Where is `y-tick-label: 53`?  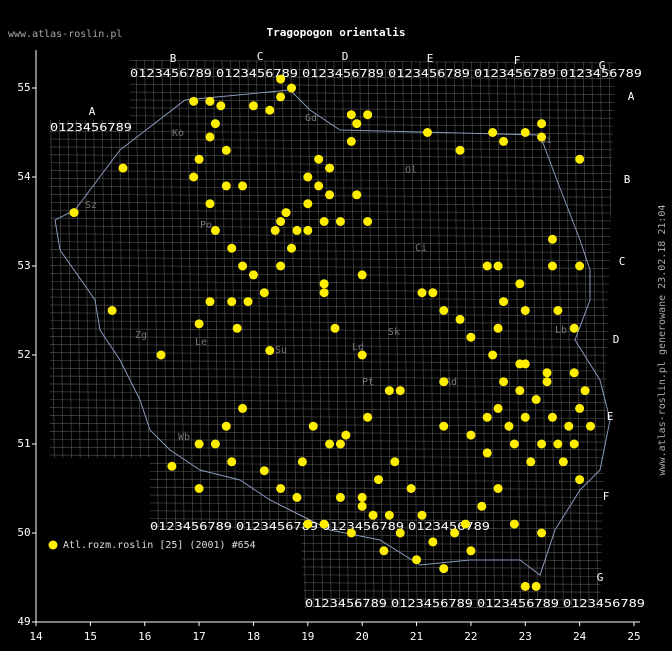
y-tick-label: 53 is located at coordinates (23, 265).